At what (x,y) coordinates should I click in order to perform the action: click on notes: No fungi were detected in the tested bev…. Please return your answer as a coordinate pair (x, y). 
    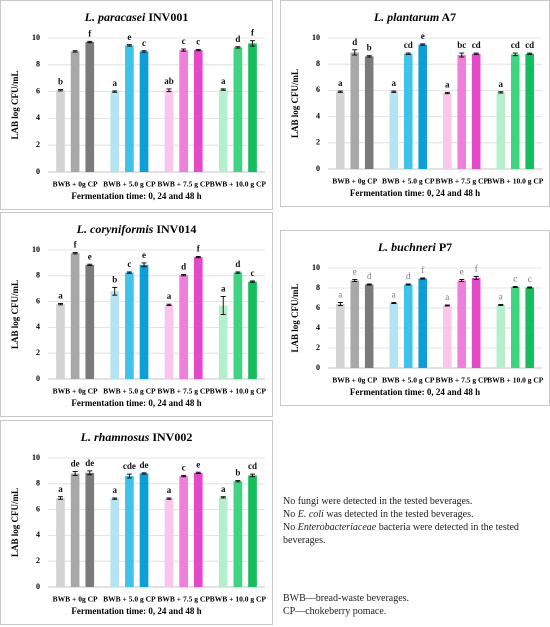
    Looking at the image, I should click on (410, 521).